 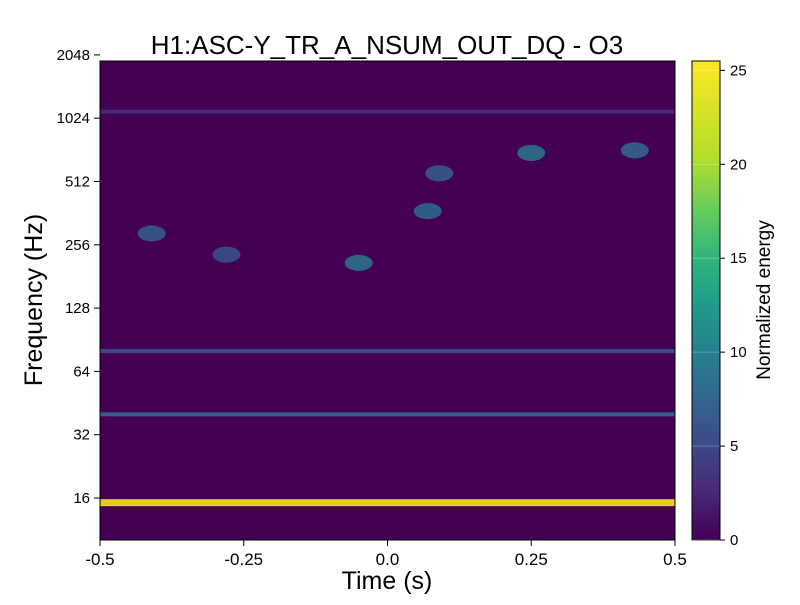 What do you see at coordinates (738, 258) in the screenshot?
I see `colorbar-tick-label: 15` at bounding box center [738, 258].